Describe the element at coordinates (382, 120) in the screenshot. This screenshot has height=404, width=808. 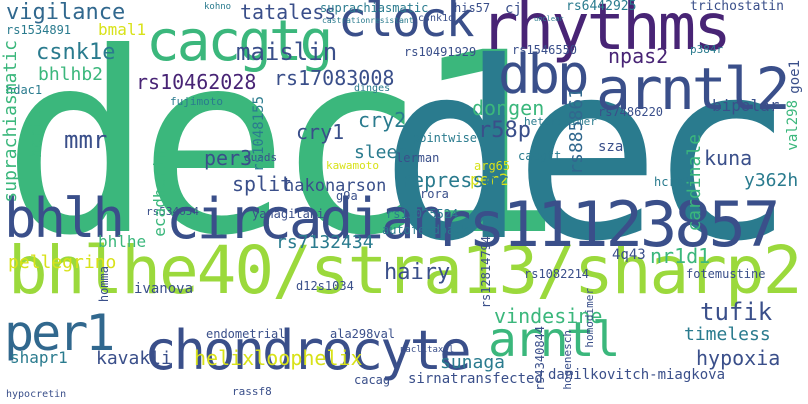
I see `word-cry2: cry2` at that location.